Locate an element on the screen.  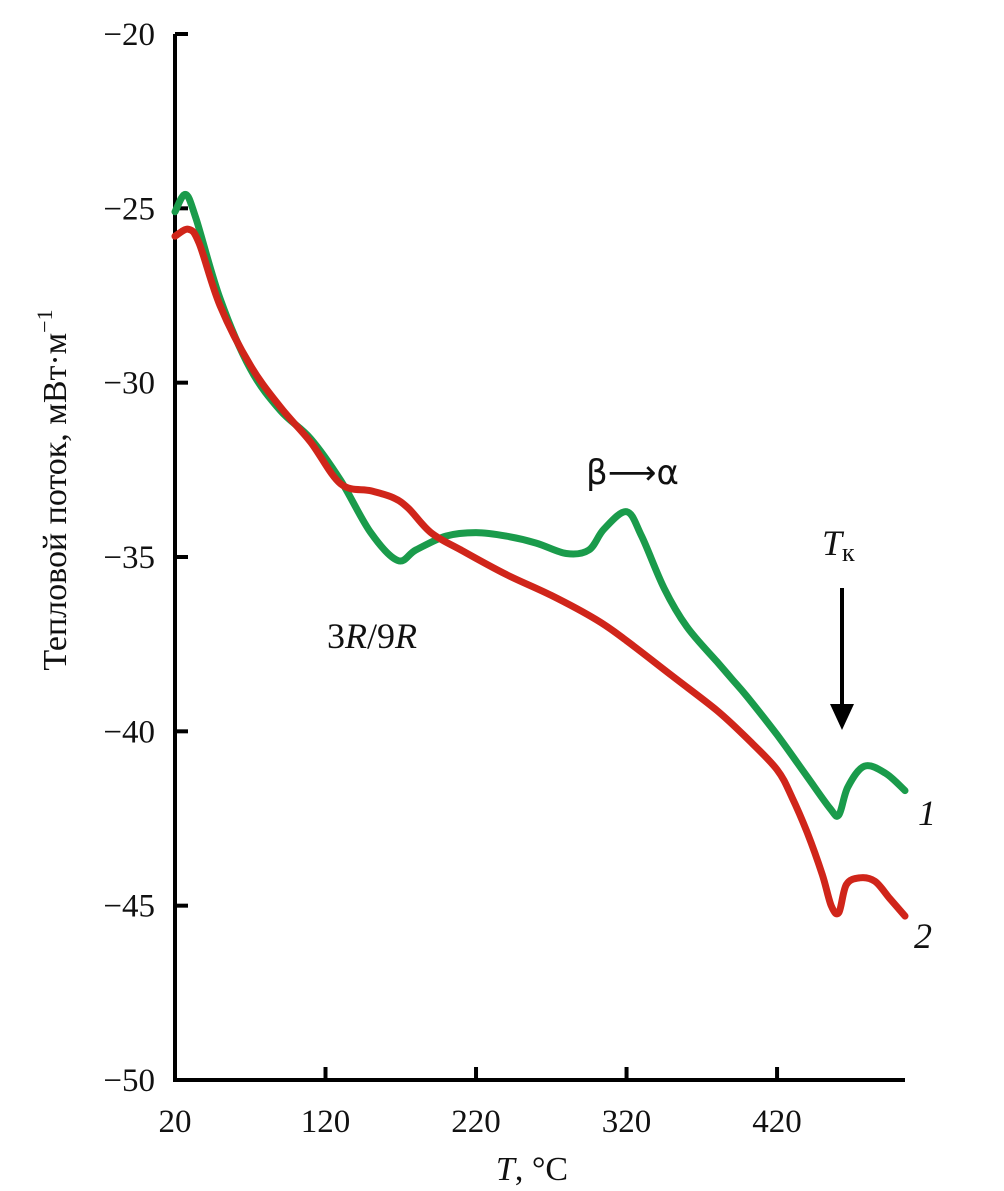
curve-label-2: 2 is located at coordinates (923, 936).